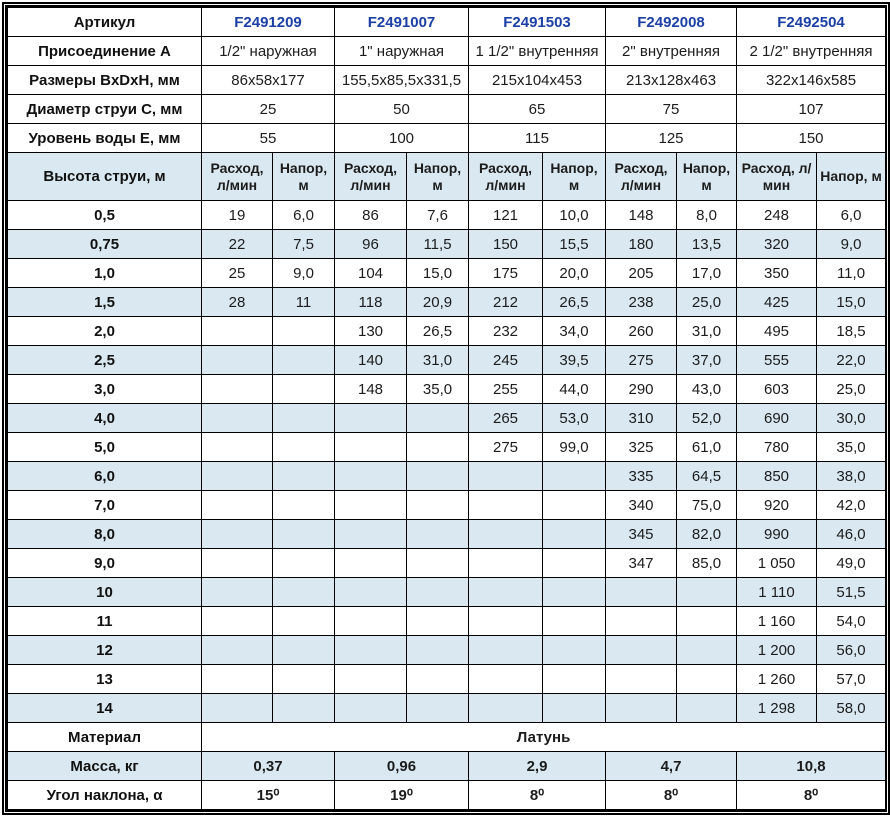  Describe the element at coordinates (370, 244) in the screenshot. I see `flow-cell: 96` at that location.